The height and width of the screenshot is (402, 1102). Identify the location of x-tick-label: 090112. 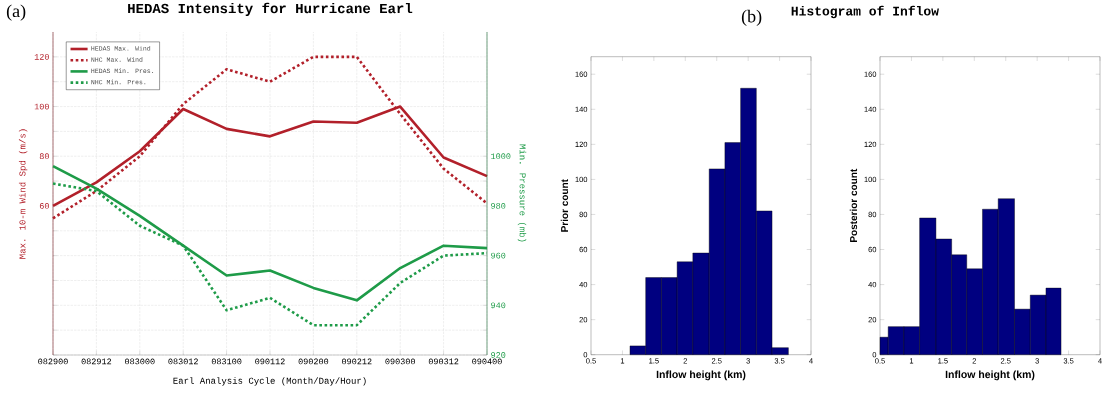
(270, 361).